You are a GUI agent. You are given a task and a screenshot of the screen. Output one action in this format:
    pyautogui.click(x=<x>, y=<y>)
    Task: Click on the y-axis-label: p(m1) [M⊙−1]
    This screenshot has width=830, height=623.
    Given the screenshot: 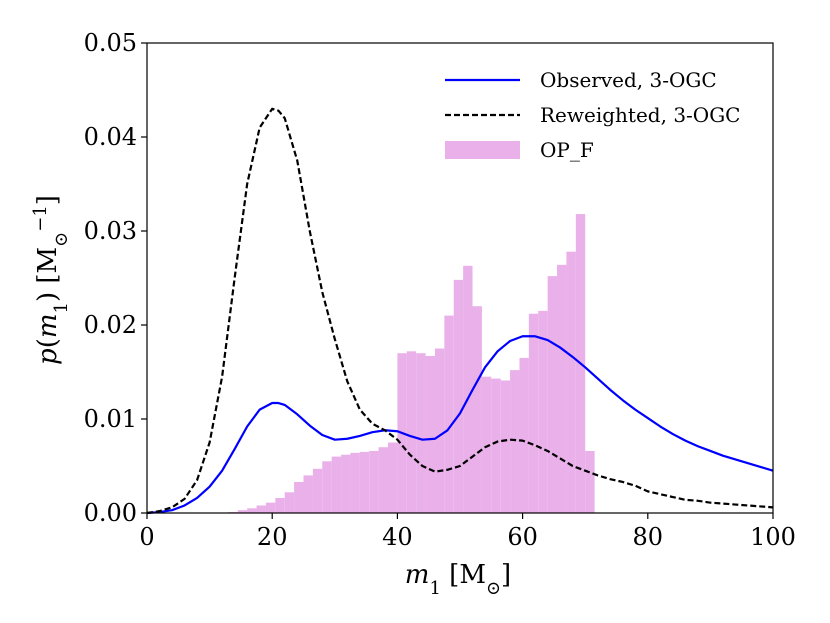 What is the action you would take?
    pyautogui.click(x=51, y=280)
    